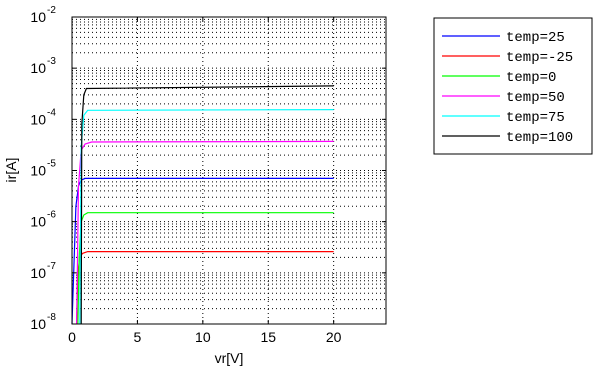 This screenshot has height=379, width=597. Describe the element at coordinates (535, 38) in the screenshot. I see `legend-label-1: temp=25` at that location.